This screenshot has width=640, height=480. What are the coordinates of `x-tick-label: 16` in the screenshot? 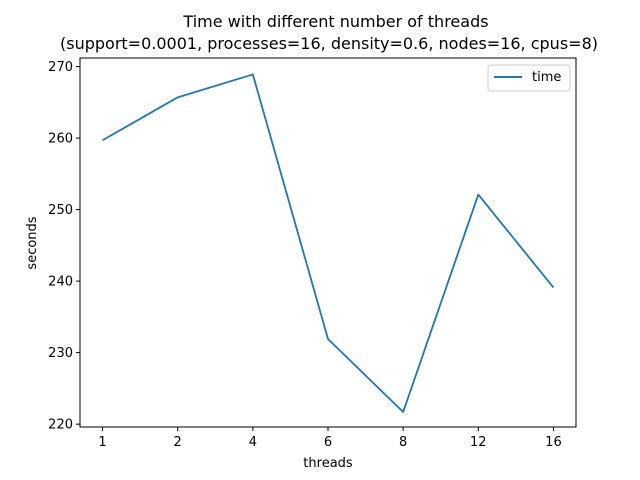 It's located at (553, 442).